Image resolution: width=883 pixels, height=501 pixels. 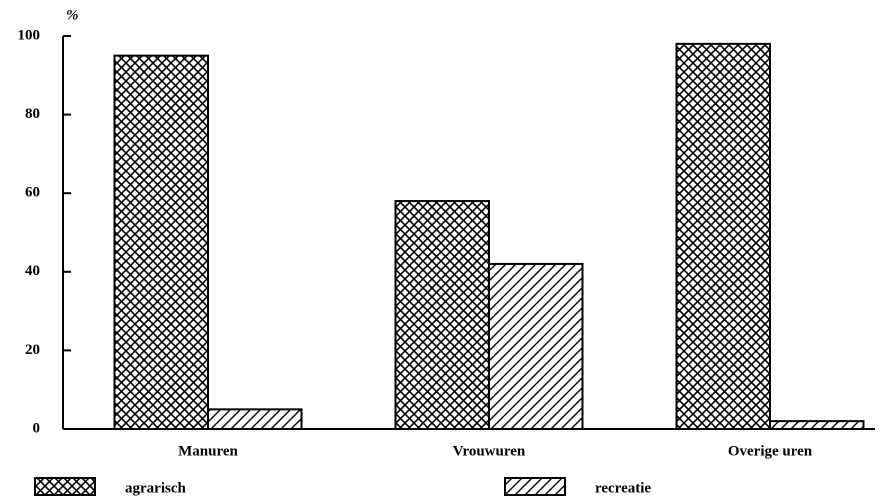 What do you see at coordinates (770, 451) in the screenshot?
I see `x-tick-label: Overige uren` at bounding box center [770, 451].